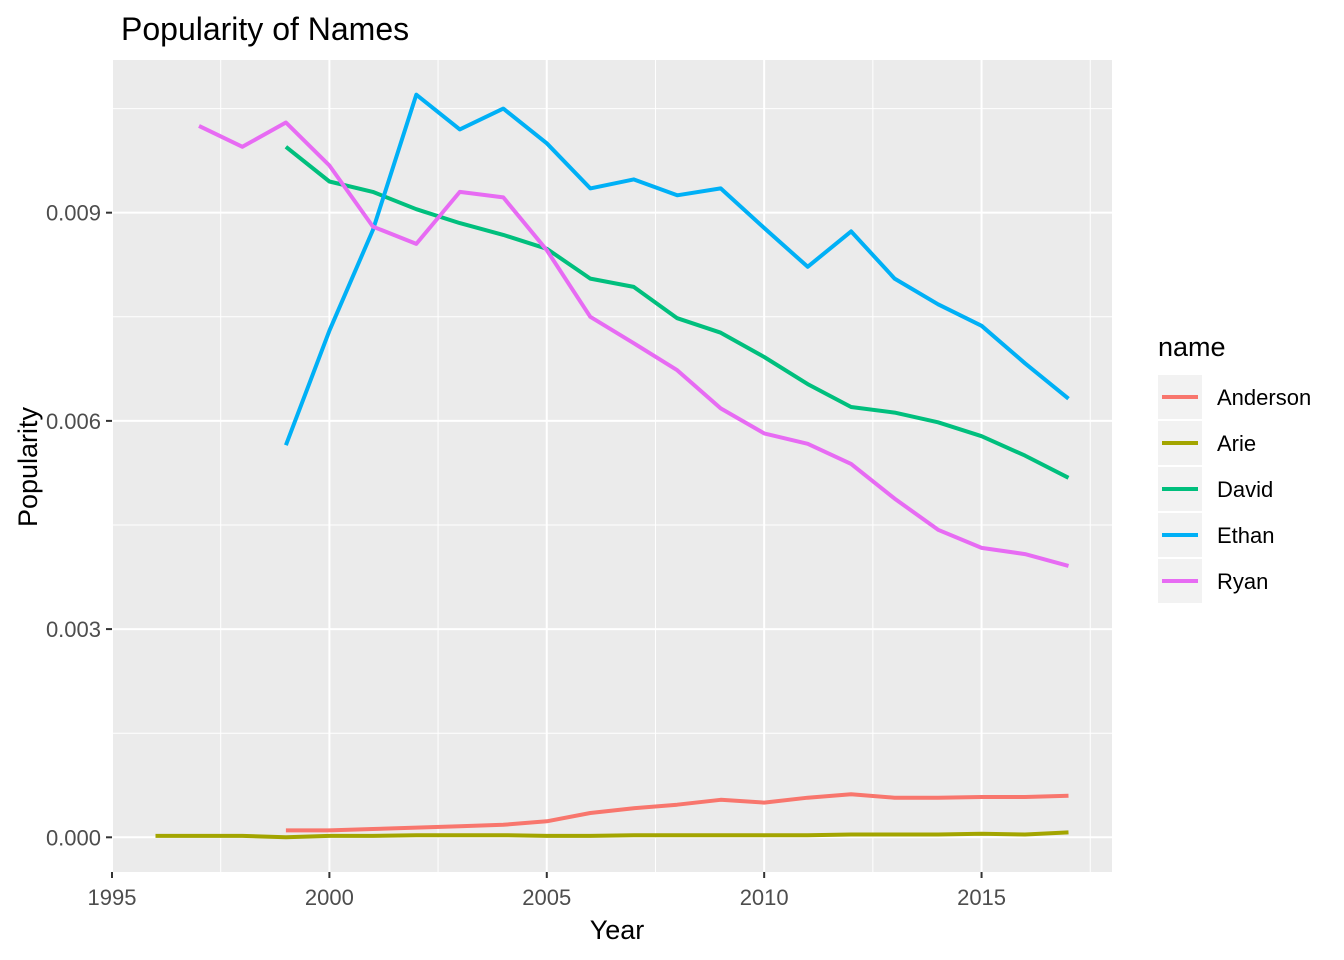 This screenshot has height=960, width=1344. I want to click on x-tick-label: 2010, so click(764, 897).